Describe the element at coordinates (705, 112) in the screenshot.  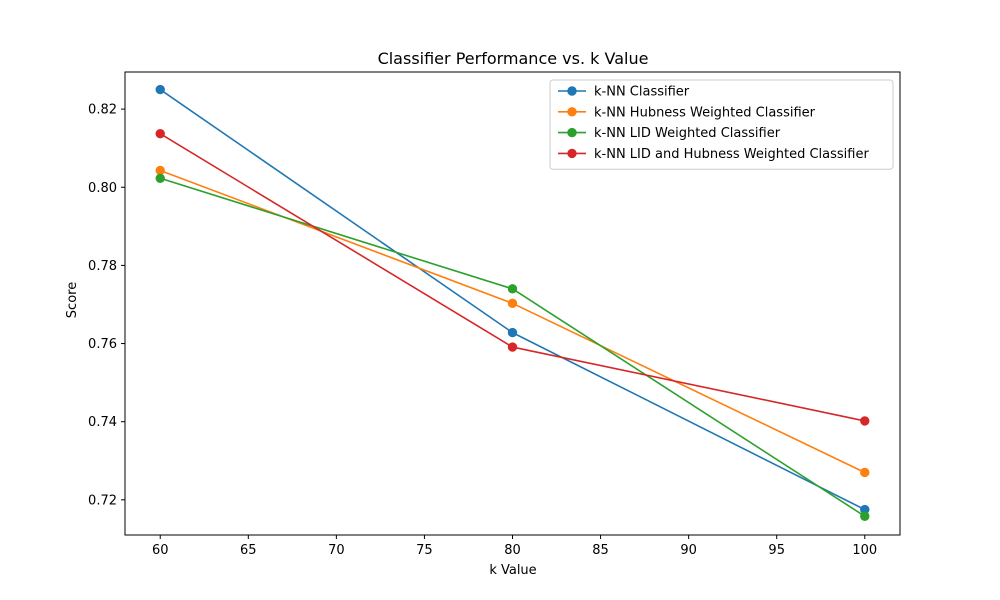
I see `legend-entry-label: k-NN Hubness Weighted Classifier` at that location.